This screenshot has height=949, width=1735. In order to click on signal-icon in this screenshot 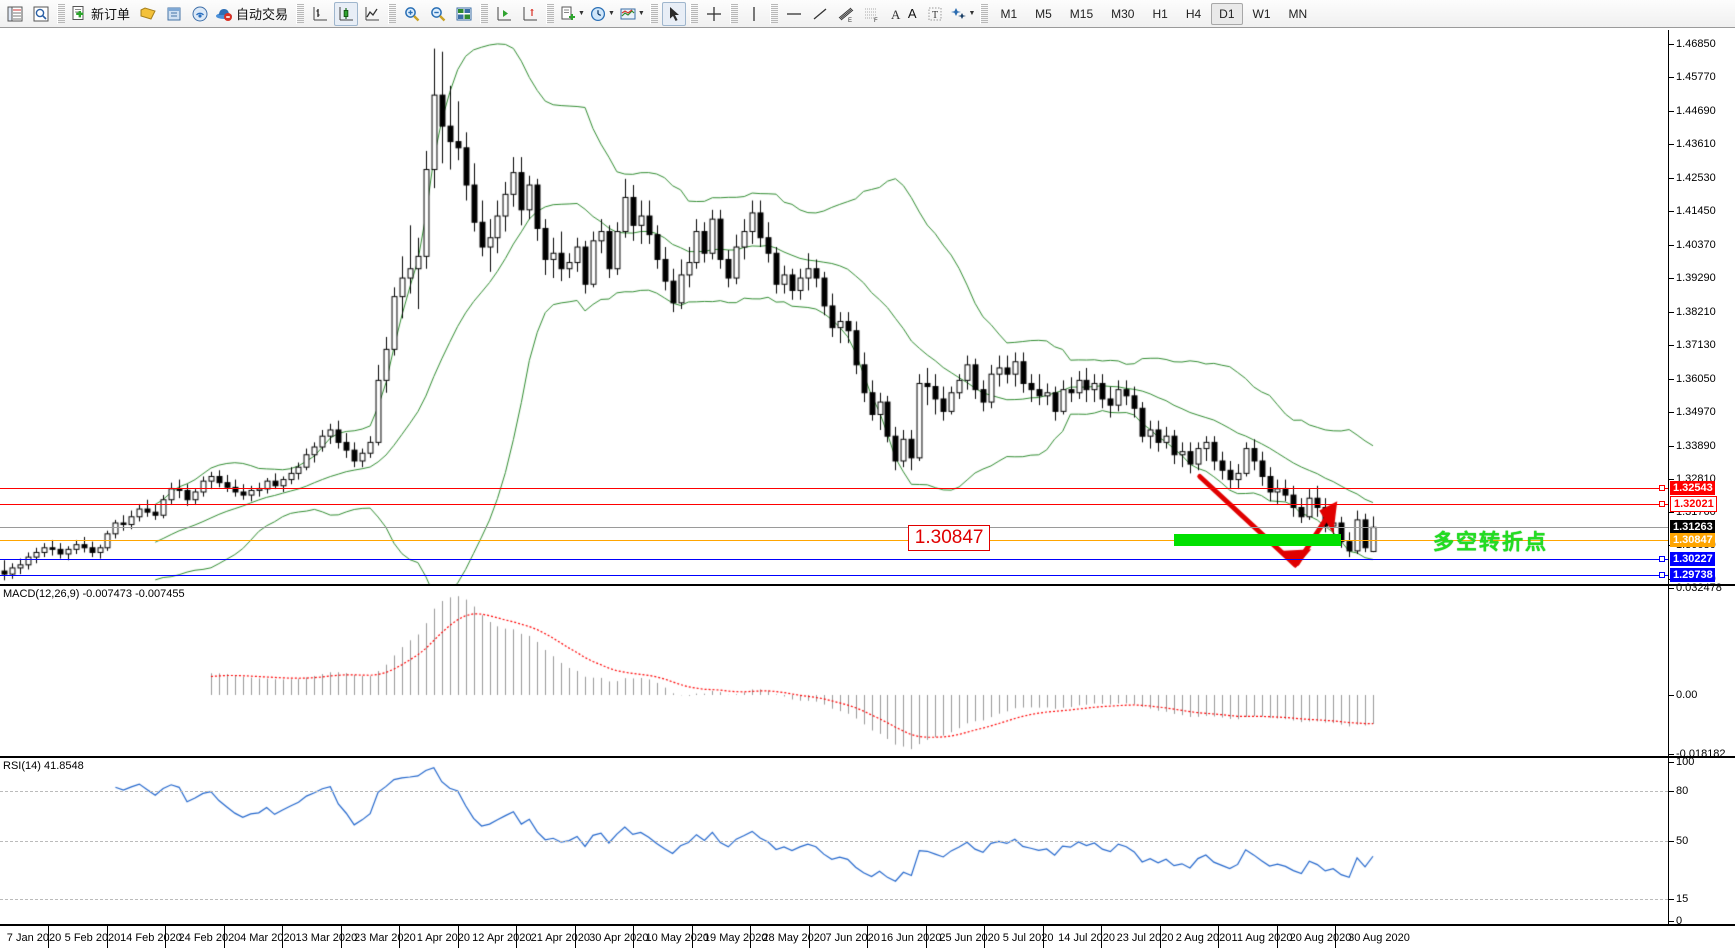, I will do `click(200, 14)`.